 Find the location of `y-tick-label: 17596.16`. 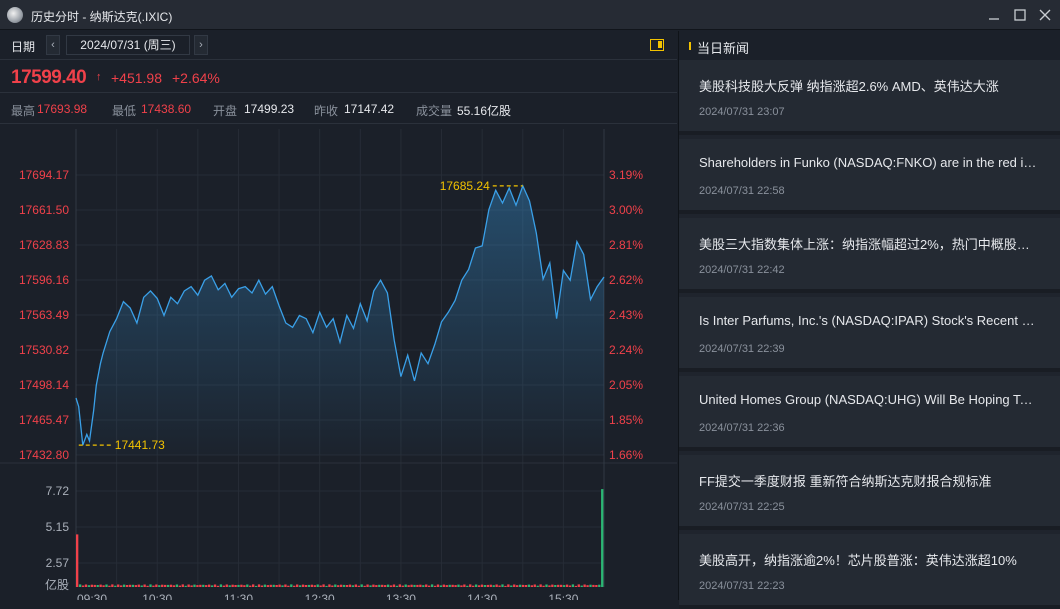

y-tick-label: 17596.16 is located at coordinates (44, 280).